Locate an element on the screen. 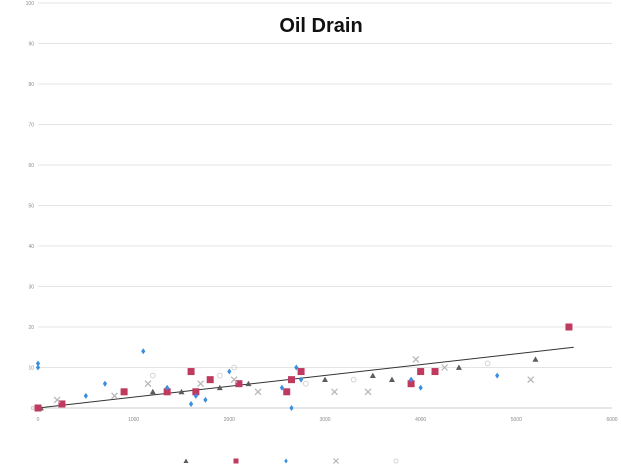 The height and width of the screenshot is (465, 621). x-tick-label: 2000 is located at coordinates (229, 420).